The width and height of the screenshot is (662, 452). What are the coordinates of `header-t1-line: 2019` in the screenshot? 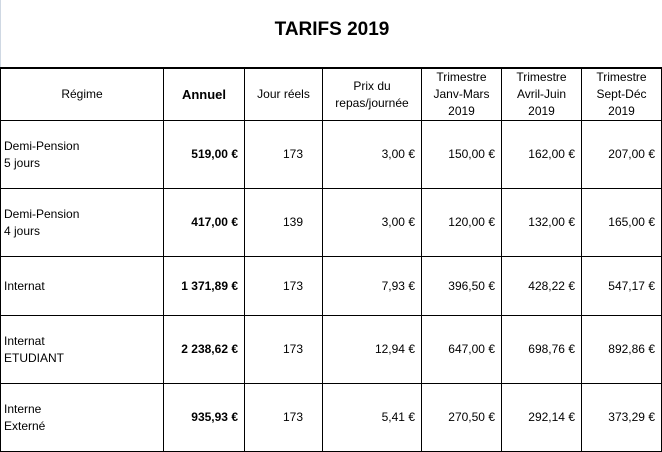 It's located at (461, 111).